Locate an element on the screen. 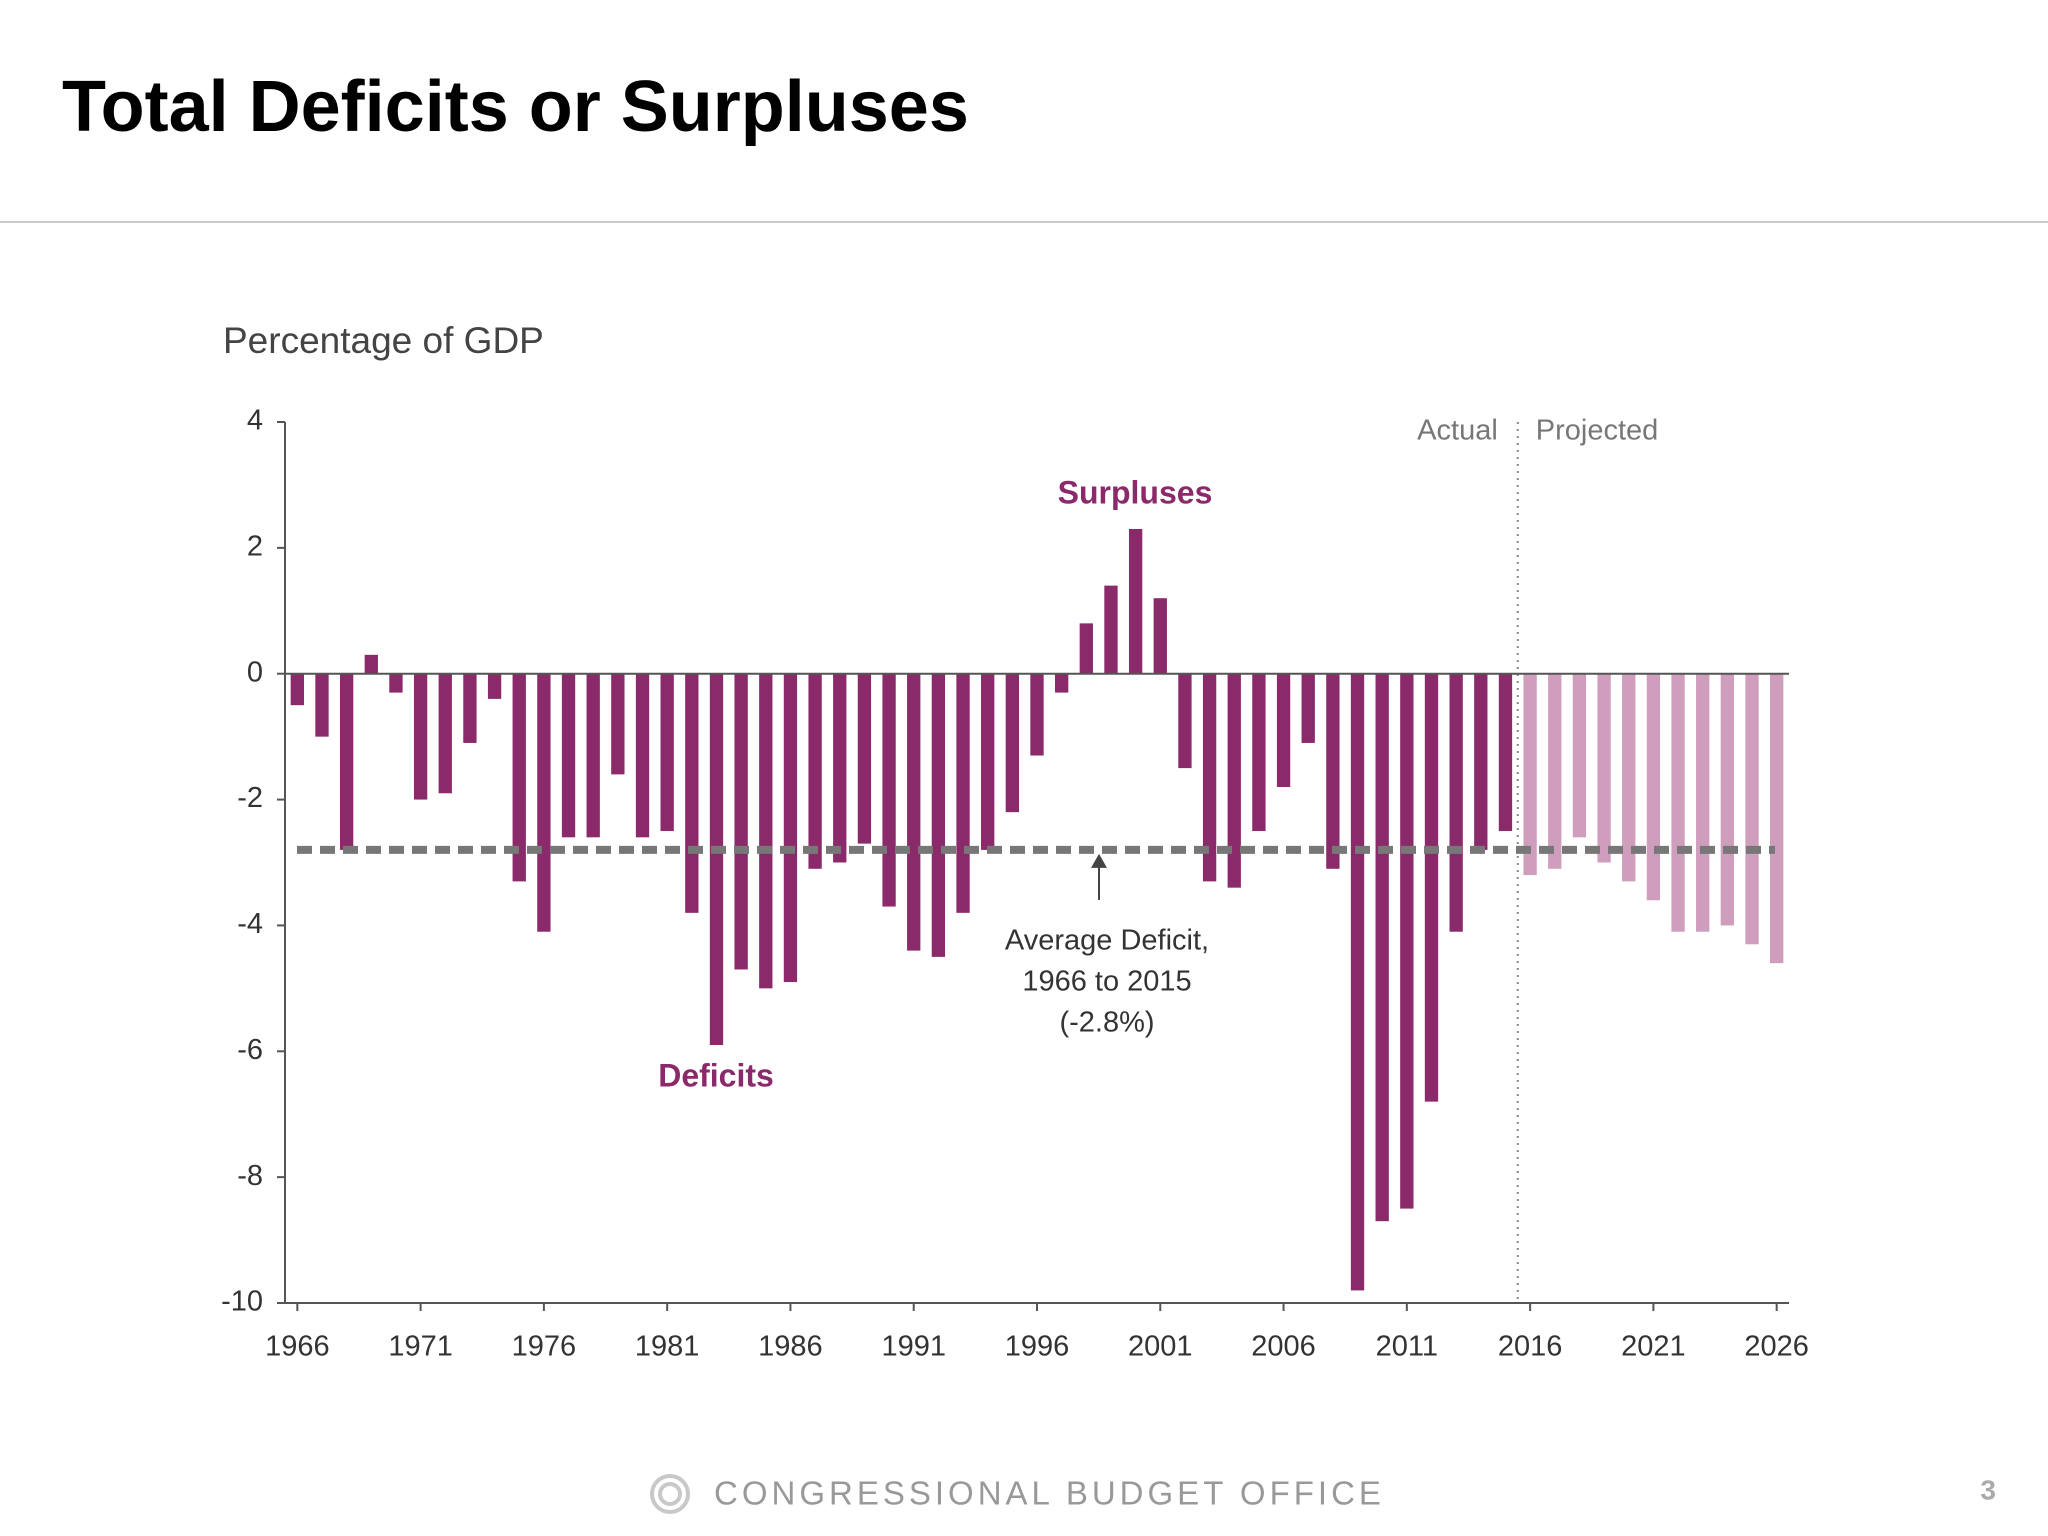 This screenshot has width=2048, height=1536. annotation: Surpluses is located at coordinates (1135, 492).